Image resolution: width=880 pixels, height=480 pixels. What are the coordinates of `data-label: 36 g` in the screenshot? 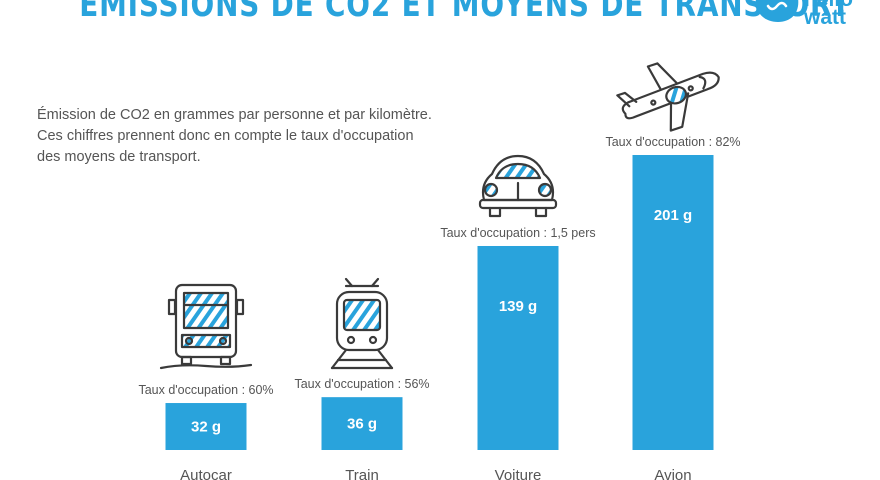 It's located at (362, 424).